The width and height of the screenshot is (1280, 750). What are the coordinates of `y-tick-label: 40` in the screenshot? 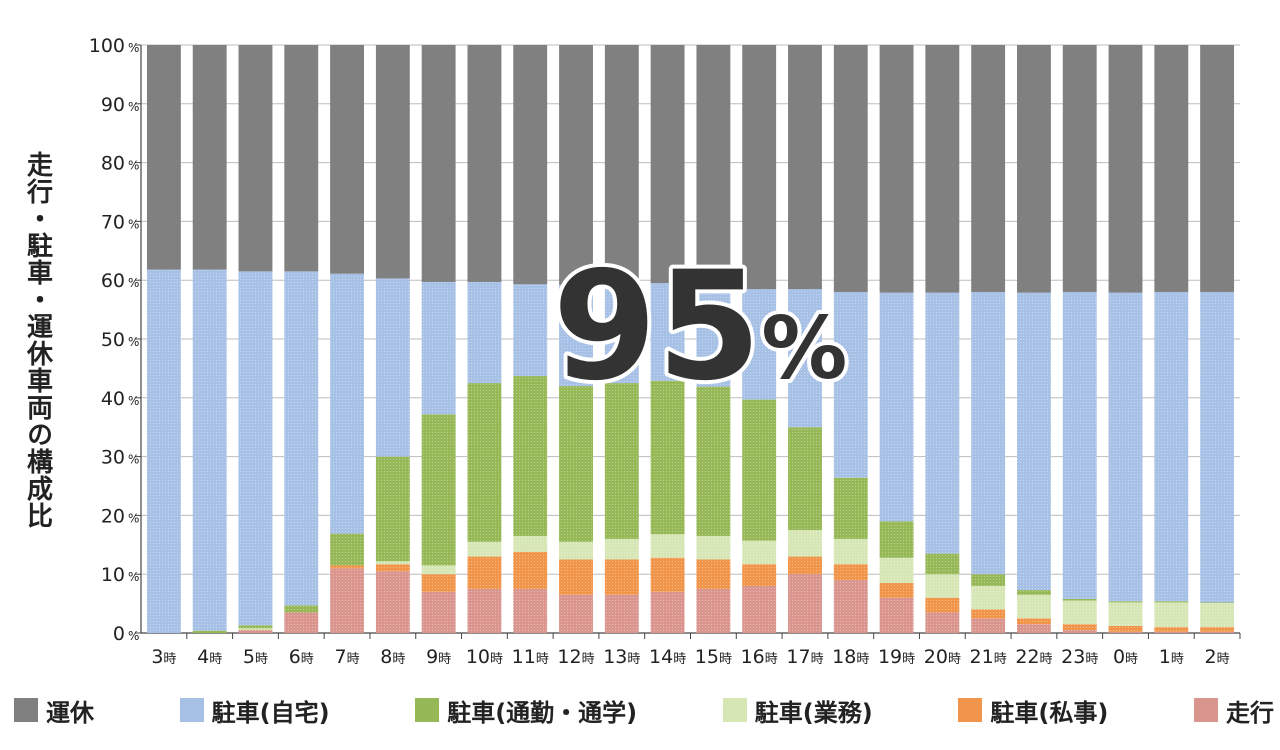 It's located at (113, 399).